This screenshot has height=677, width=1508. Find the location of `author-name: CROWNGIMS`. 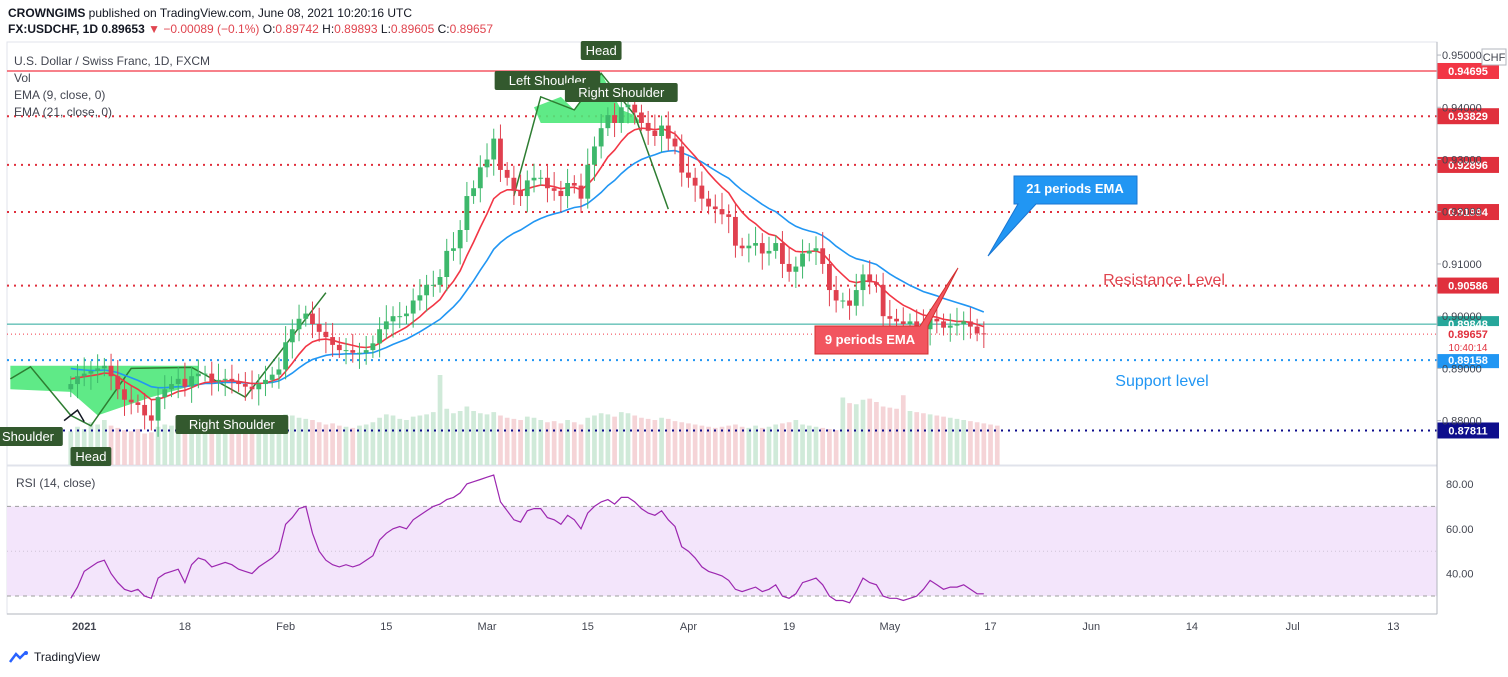

author-name: CROWNGIMS is located at coordinates (47, 13).